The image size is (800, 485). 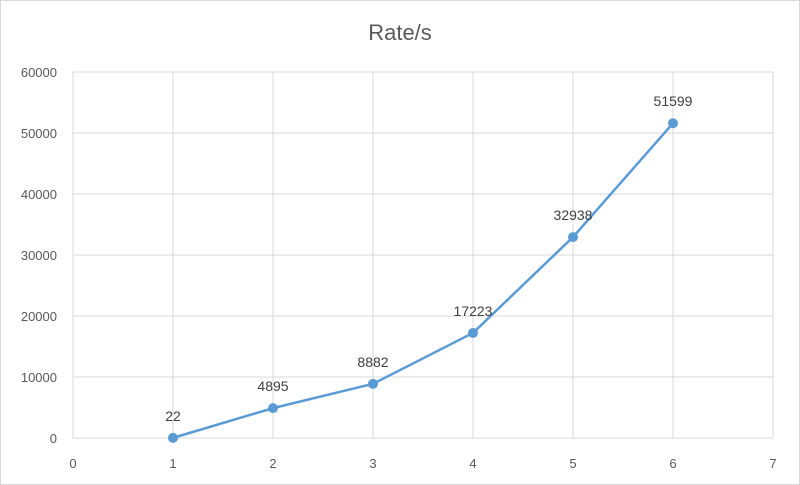 What do you see at coordinates (39, 316) in the screenshot?
I see `y-tick-label: 20000` at bounding box center [39, 316].